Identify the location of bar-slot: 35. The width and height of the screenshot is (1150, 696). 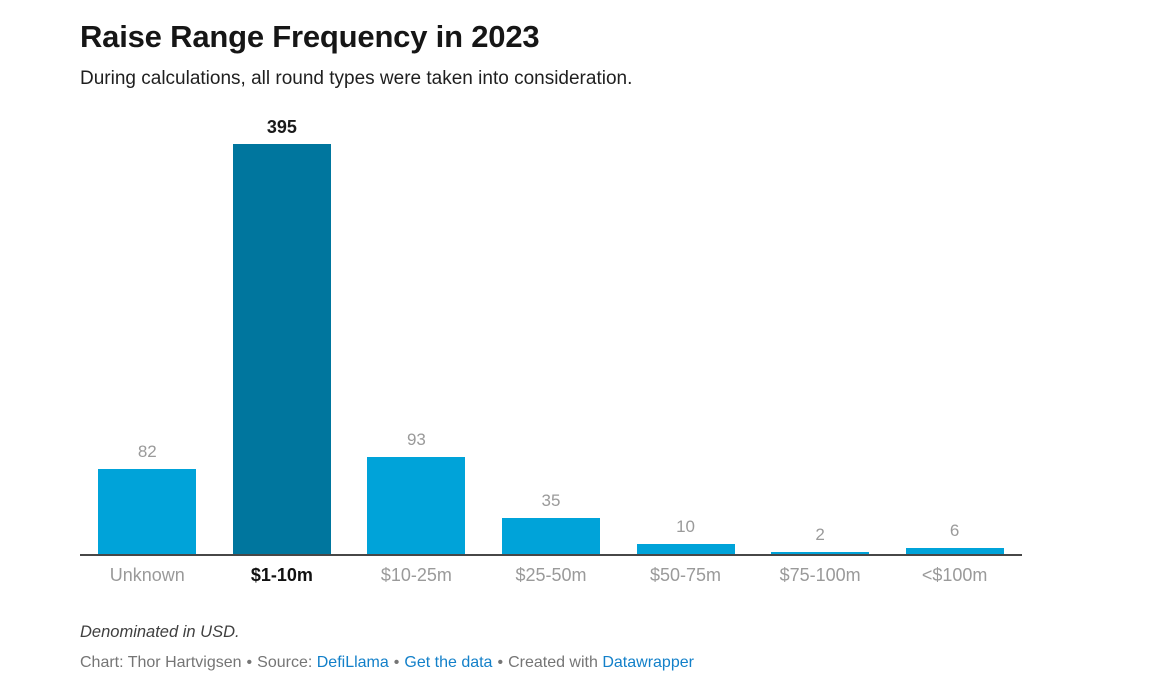
(551, 522).